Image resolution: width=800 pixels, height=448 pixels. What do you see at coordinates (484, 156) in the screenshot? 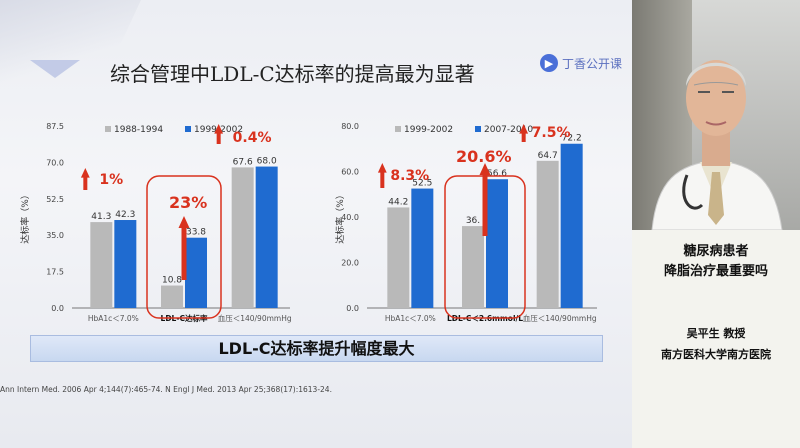
I see `improvement-label: 20.6%` at bounding box center [484, 156].